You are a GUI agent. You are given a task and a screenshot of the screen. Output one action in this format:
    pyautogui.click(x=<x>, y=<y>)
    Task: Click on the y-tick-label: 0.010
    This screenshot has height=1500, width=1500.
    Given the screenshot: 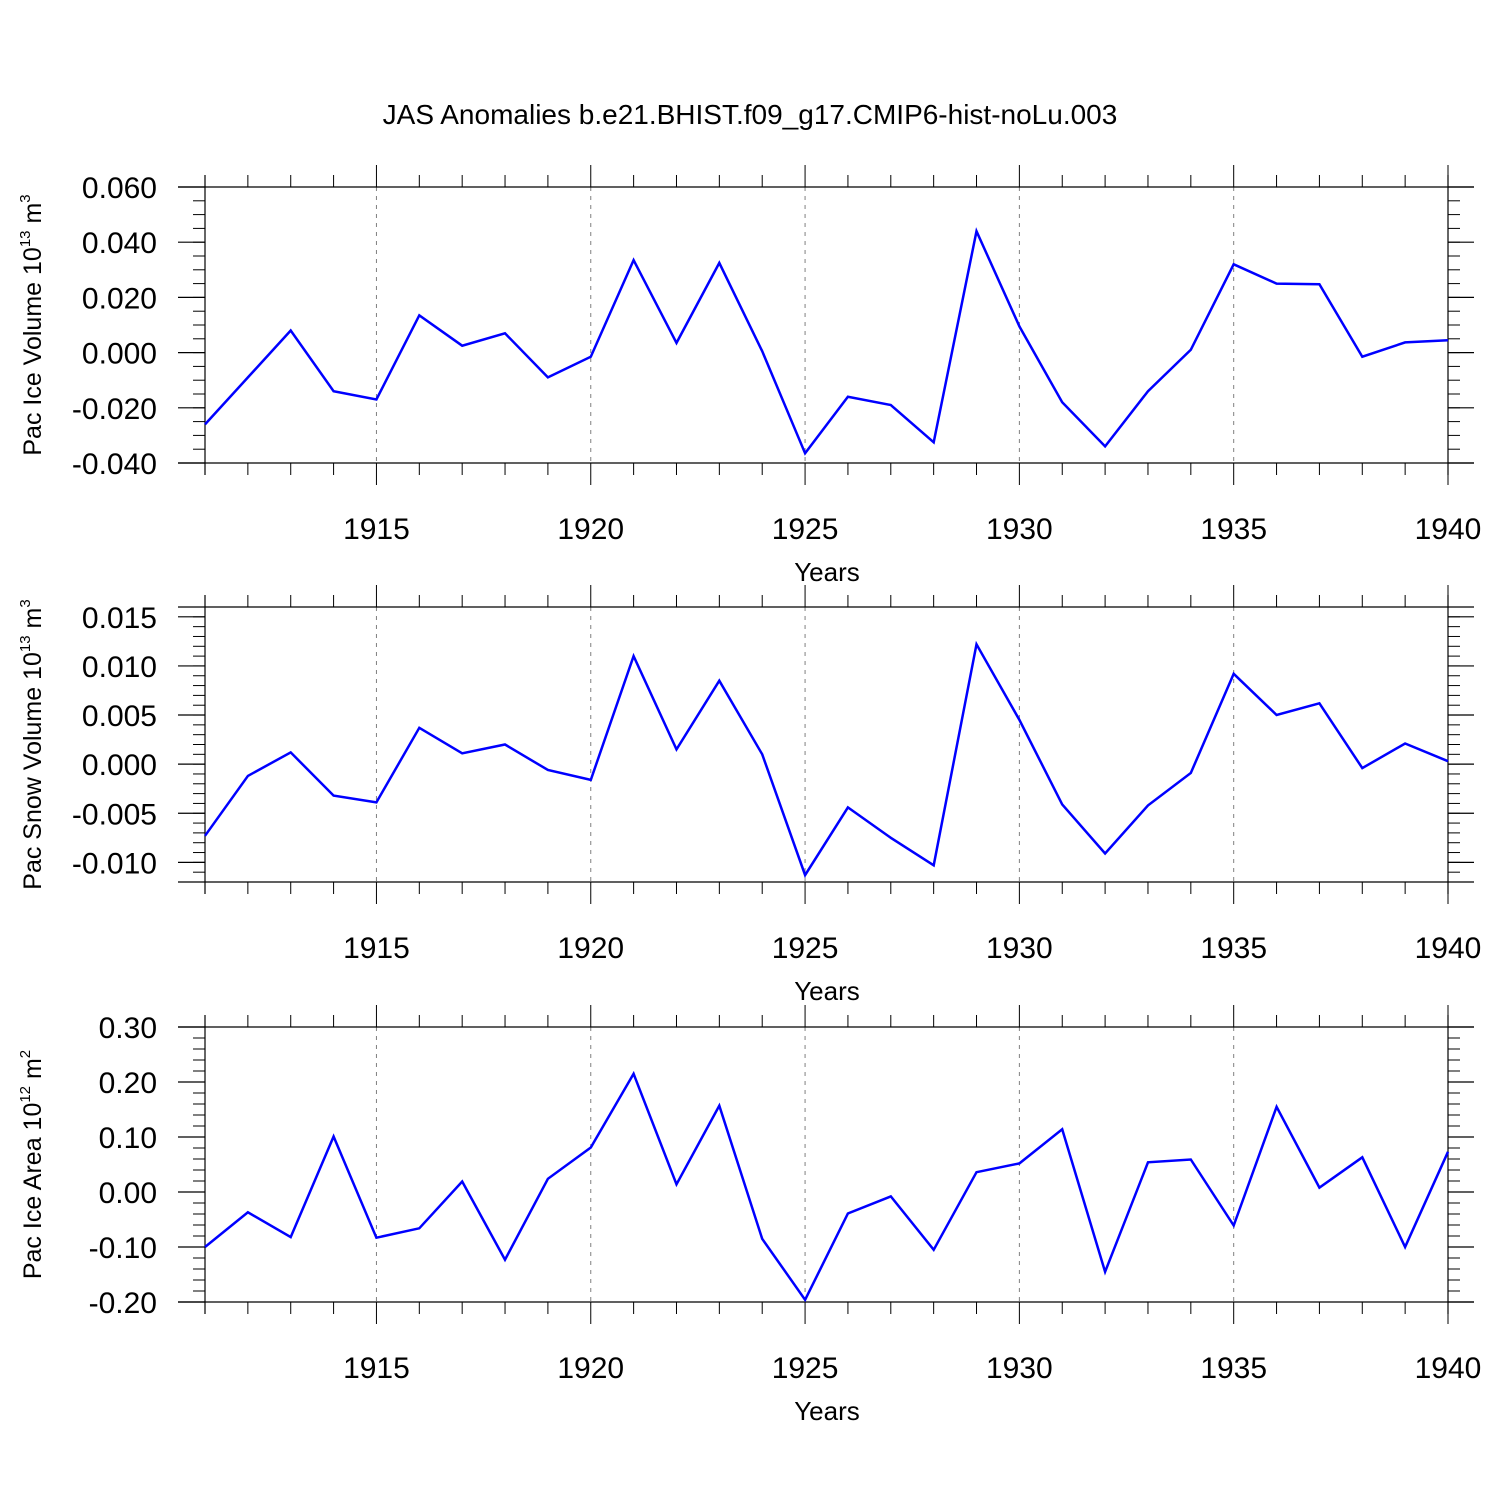 What is the action you would take?
    pyautogui.click(x=119, y=667)
    